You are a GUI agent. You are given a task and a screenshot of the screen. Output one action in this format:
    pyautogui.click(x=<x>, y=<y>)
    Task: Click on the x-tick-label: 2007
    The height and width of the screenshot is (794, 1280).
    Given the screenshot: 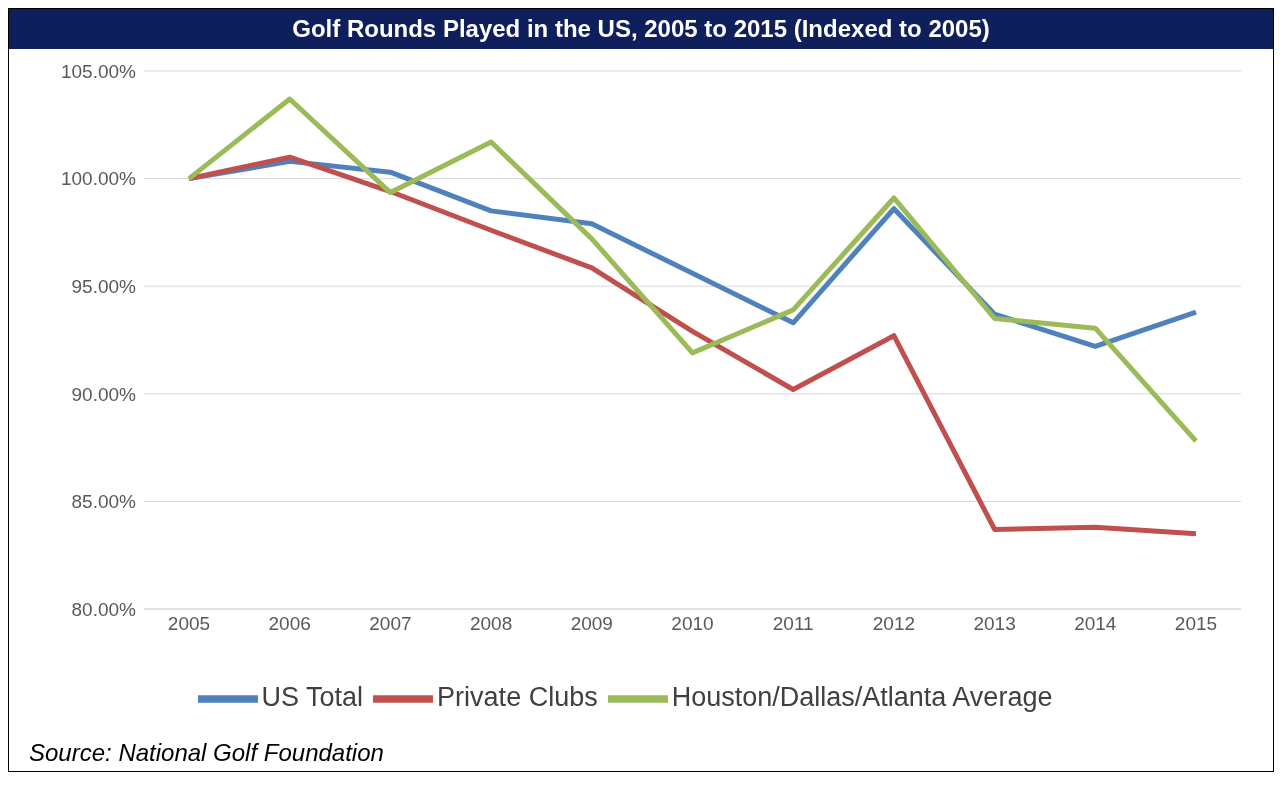 What is the action you would take?
    pyautogui.click(x=390, y=624)
    